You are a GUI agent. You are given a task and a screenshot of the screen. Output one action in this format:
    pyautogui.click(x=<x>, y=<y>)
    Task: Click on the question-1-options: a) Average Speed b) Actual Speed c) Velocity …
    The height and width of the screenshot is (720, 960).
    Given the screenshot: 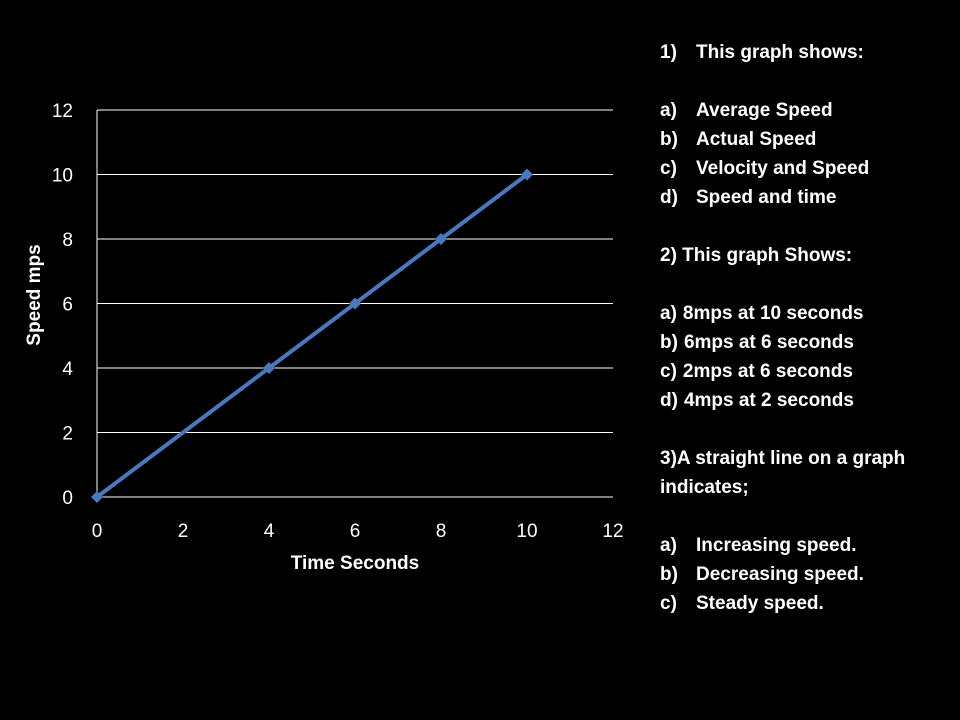 What is the action you would take?
    pyautogui.click(x=805, y=154)
    